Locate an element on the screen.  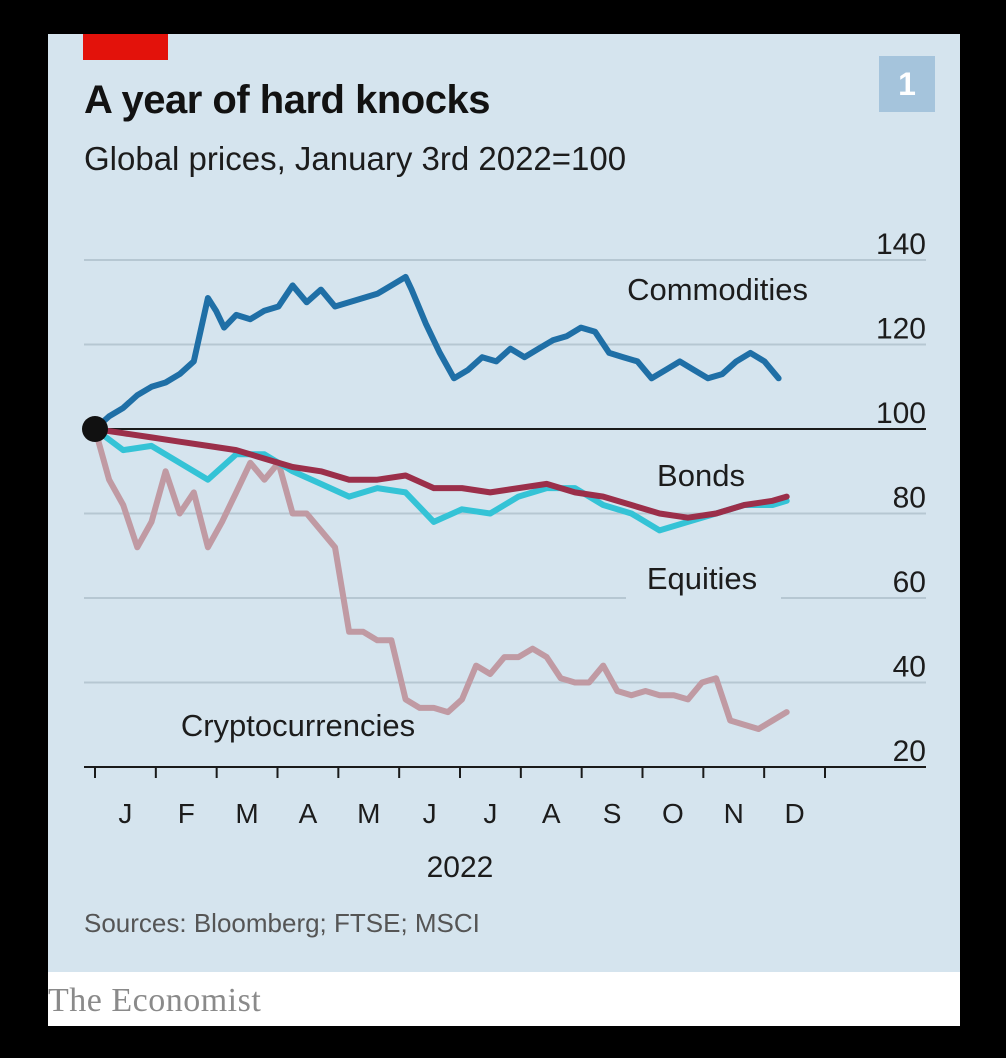
y-tick-label: 60 is located at coordinates (909, 582).